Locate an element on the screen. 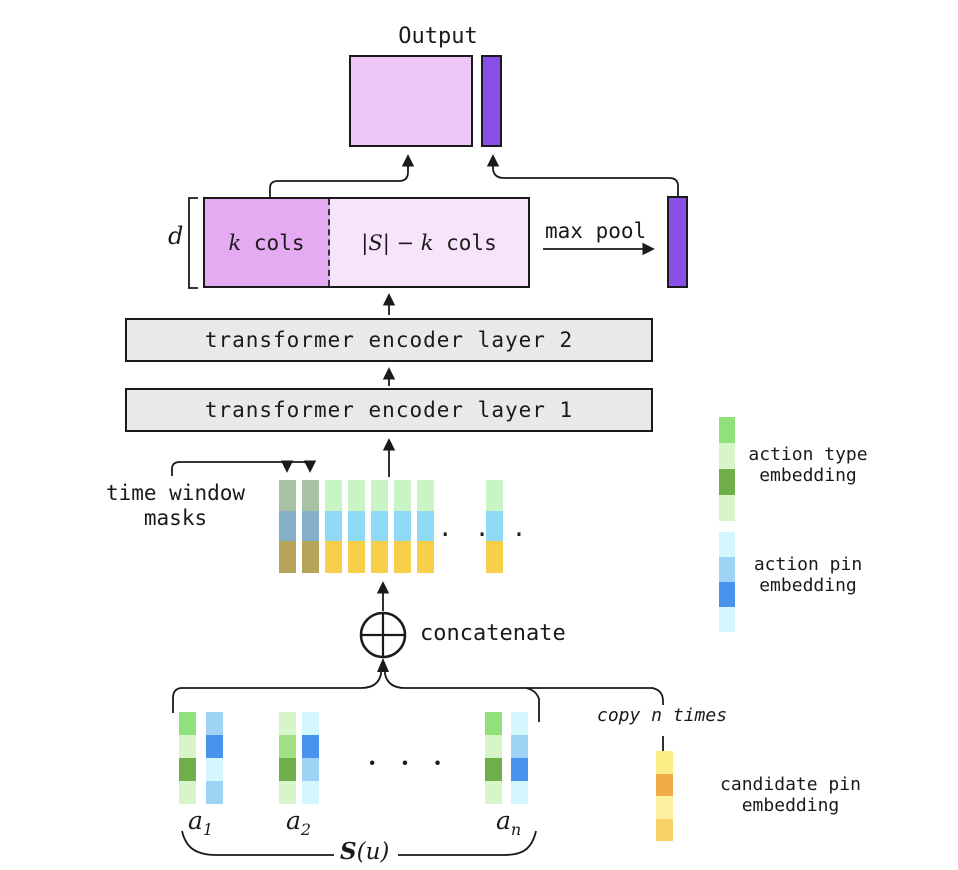  set-label: S(u) is located at coordinates (365, 851).